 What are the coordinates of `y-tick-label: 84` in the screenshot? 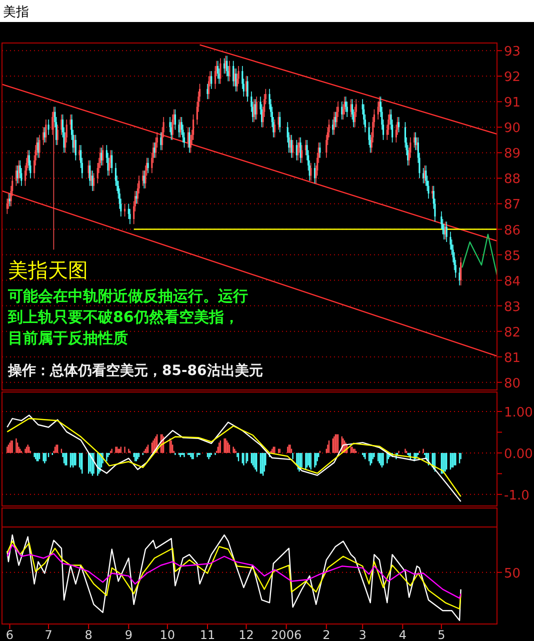 It's located at (512, 282).